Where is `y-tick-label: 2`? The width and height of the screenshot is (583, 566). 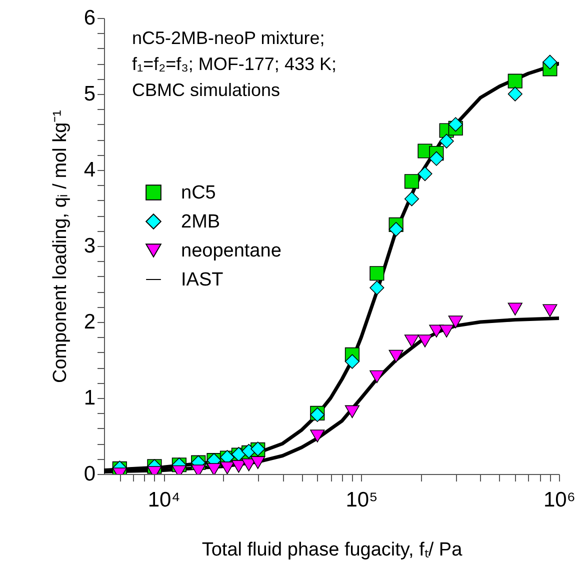 y-tick-label: 2 is located at coordinates (90, 322).